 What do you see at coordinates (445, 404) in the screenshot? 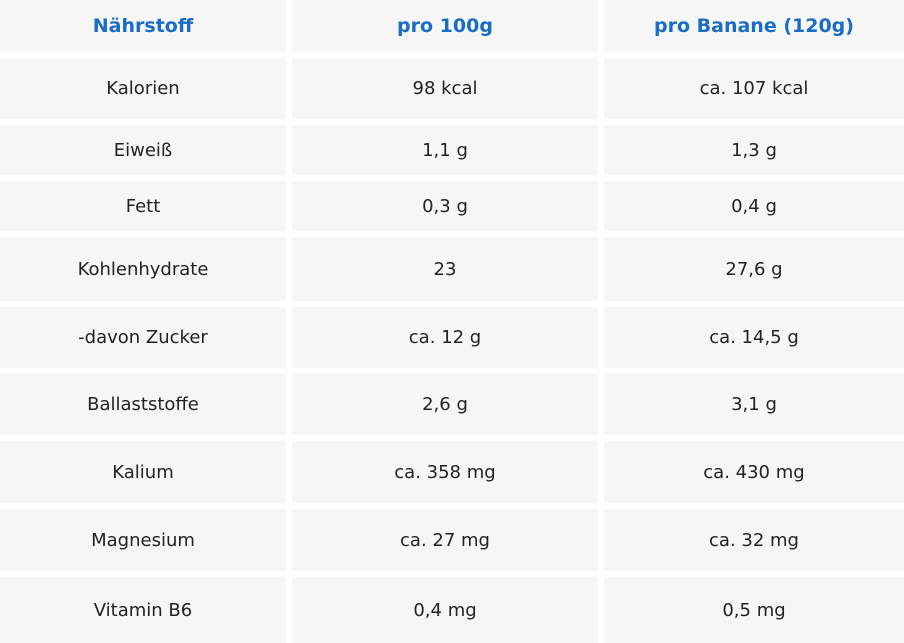
I see `value-cell: 2,6 g` at bounding box center [445, 404].